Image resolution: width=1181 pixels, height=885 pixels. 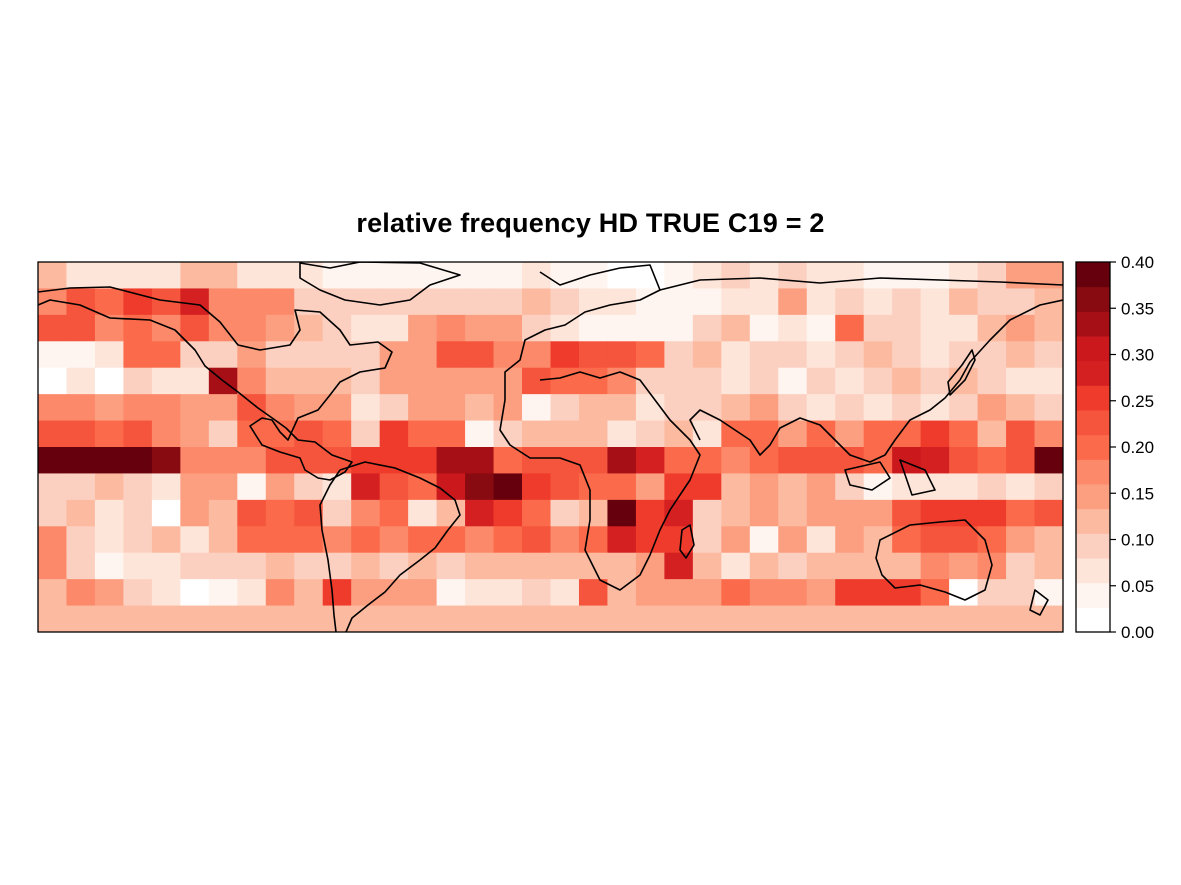 I want to click on colorbar-tick-label: 0.05, so click(x=1137, y=586).